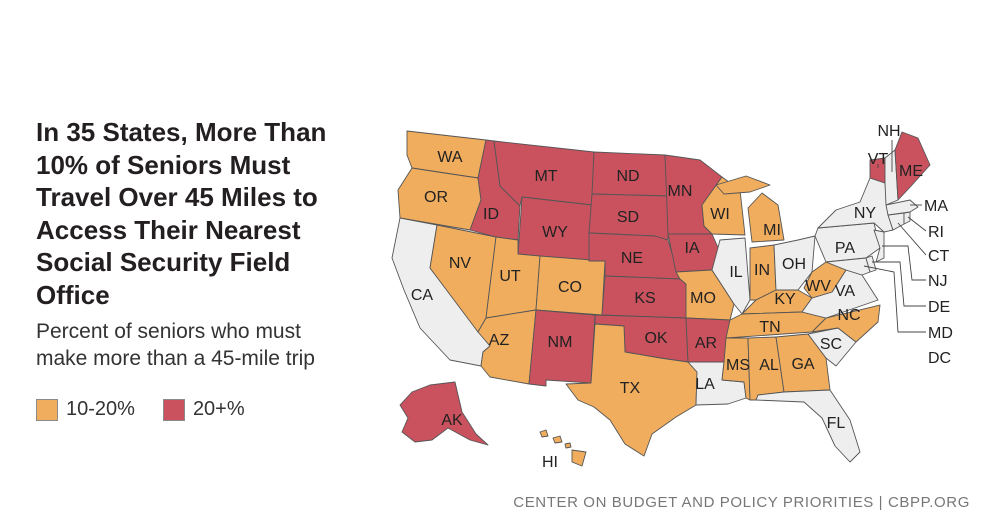 Image resolution: width=1000 pixels, height=525 pixels. I want to click on label-nh: NH, so click(888, 131).